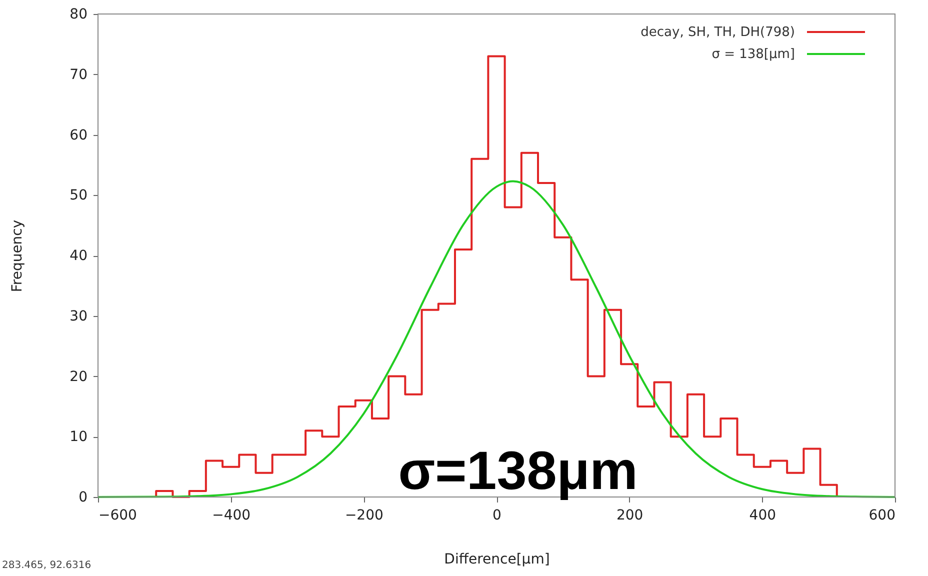 The height and width of the screenshot is (576, 928). I want to click on x-tick-label: 0, so click(497, 516).